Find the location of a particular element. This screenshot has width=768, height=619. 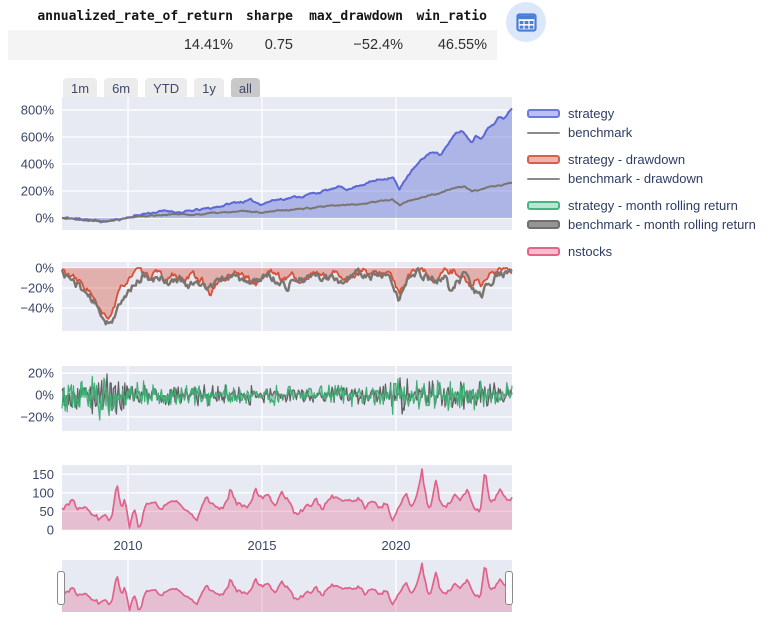

legend-item: nstocks is located at coordinates (641, 251).